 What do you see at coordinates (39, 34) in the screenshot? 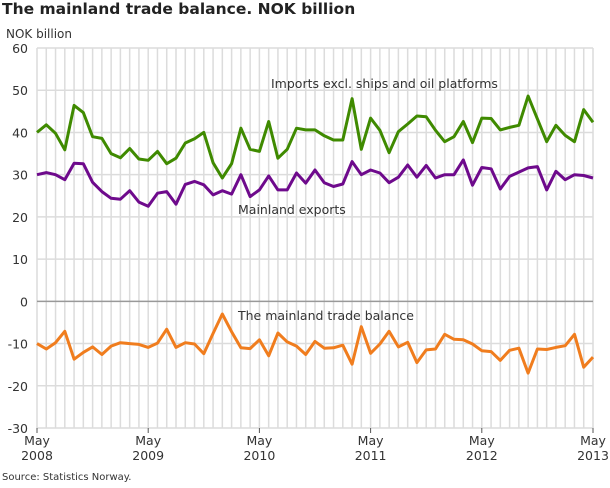
I see `y-axis-label: NOK billion` at bounding box center [39, 34].